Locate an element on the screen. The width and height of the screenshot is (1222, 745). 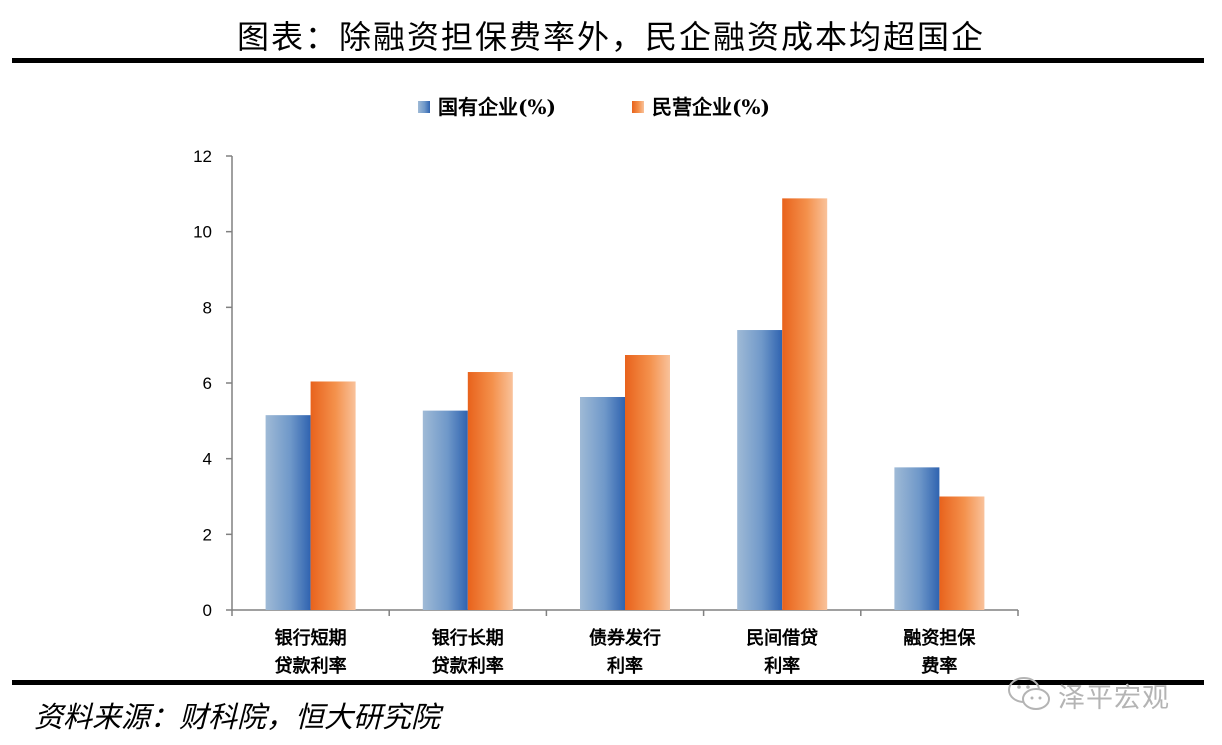
y-tick-label: 2 is located at coordinates (207, 534).